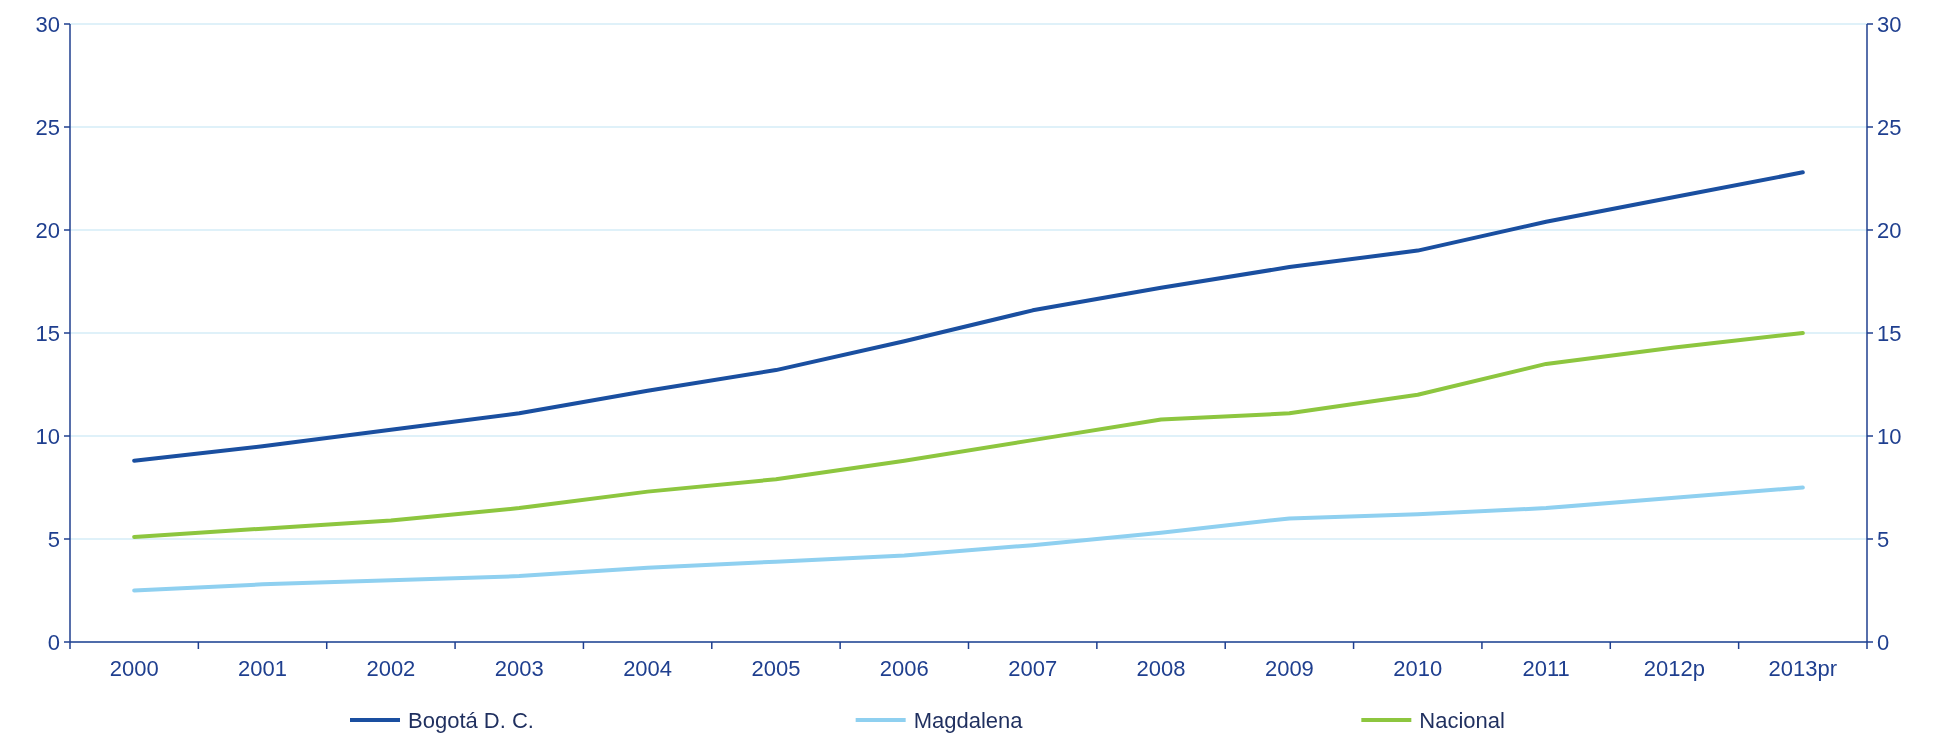  Describe the element at coordinates (1889, 127) in the screenshot. I see `y2-tick-label: 25` at that location.